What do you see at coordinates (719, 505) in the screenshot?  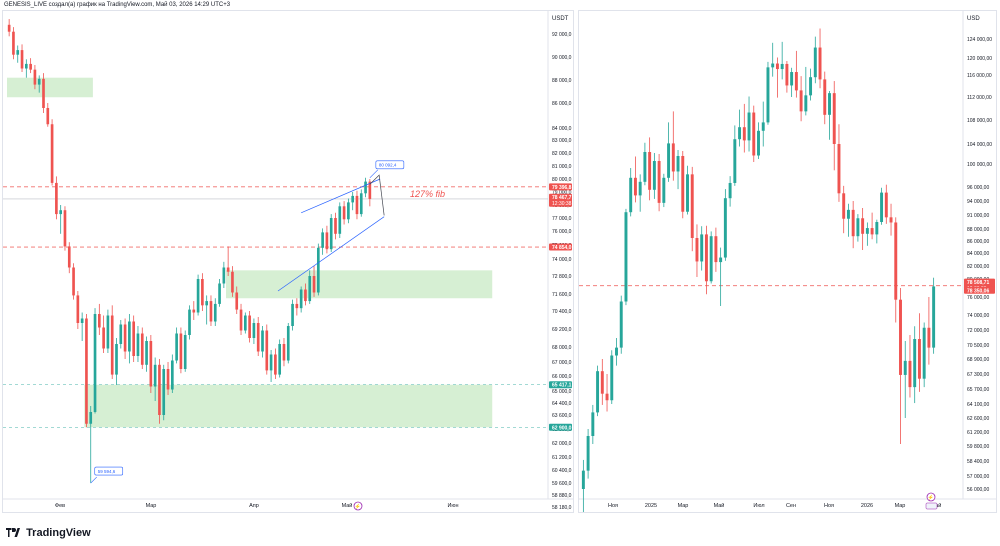 I see `x-tick-label: Май` at bounding box center [719, 505].